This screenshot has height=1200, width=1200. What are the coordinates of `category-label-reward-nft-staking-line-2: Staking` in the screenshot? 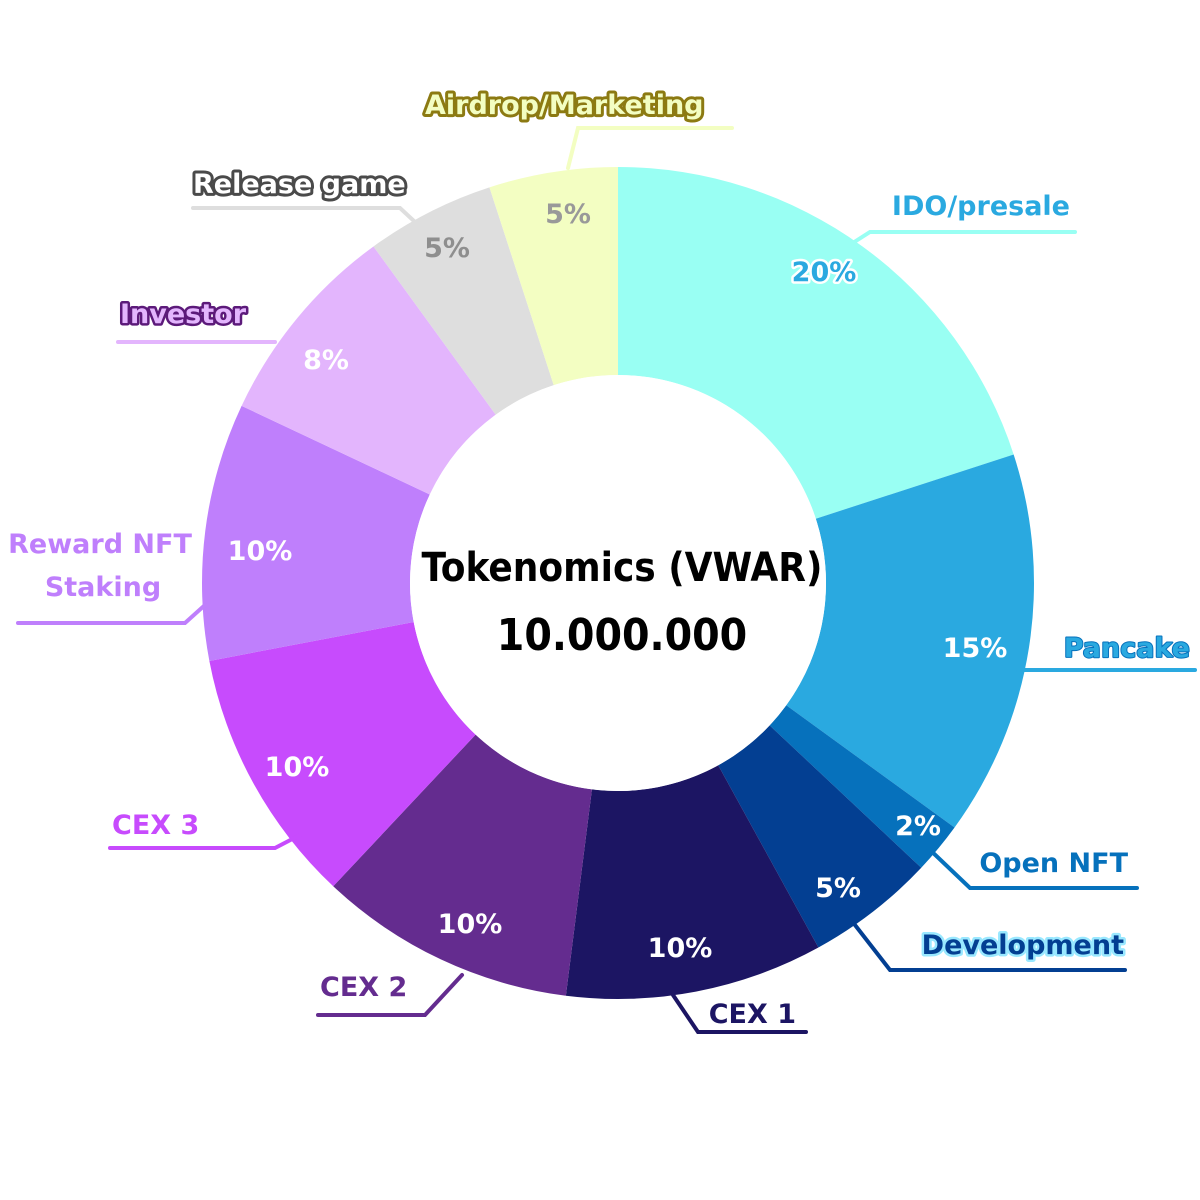 It's located at (103, 587).